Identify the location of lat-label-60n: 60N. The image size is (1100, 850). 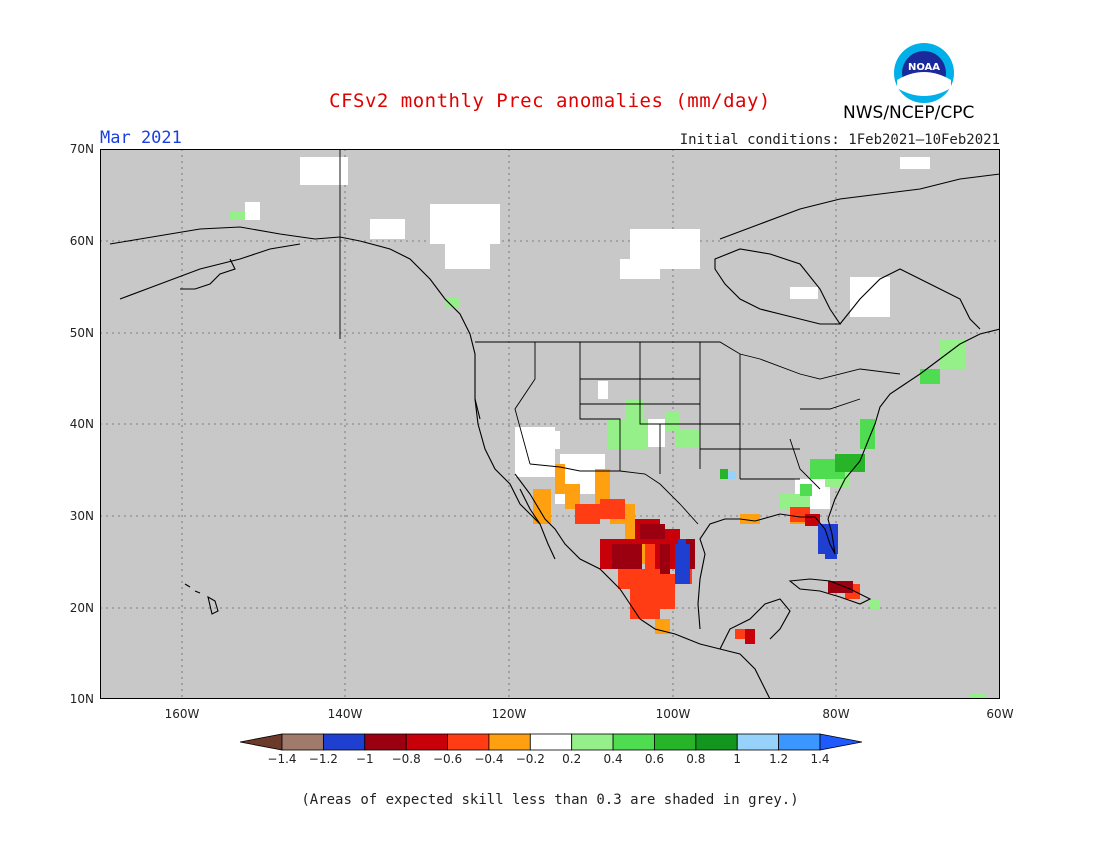
(81, 241).